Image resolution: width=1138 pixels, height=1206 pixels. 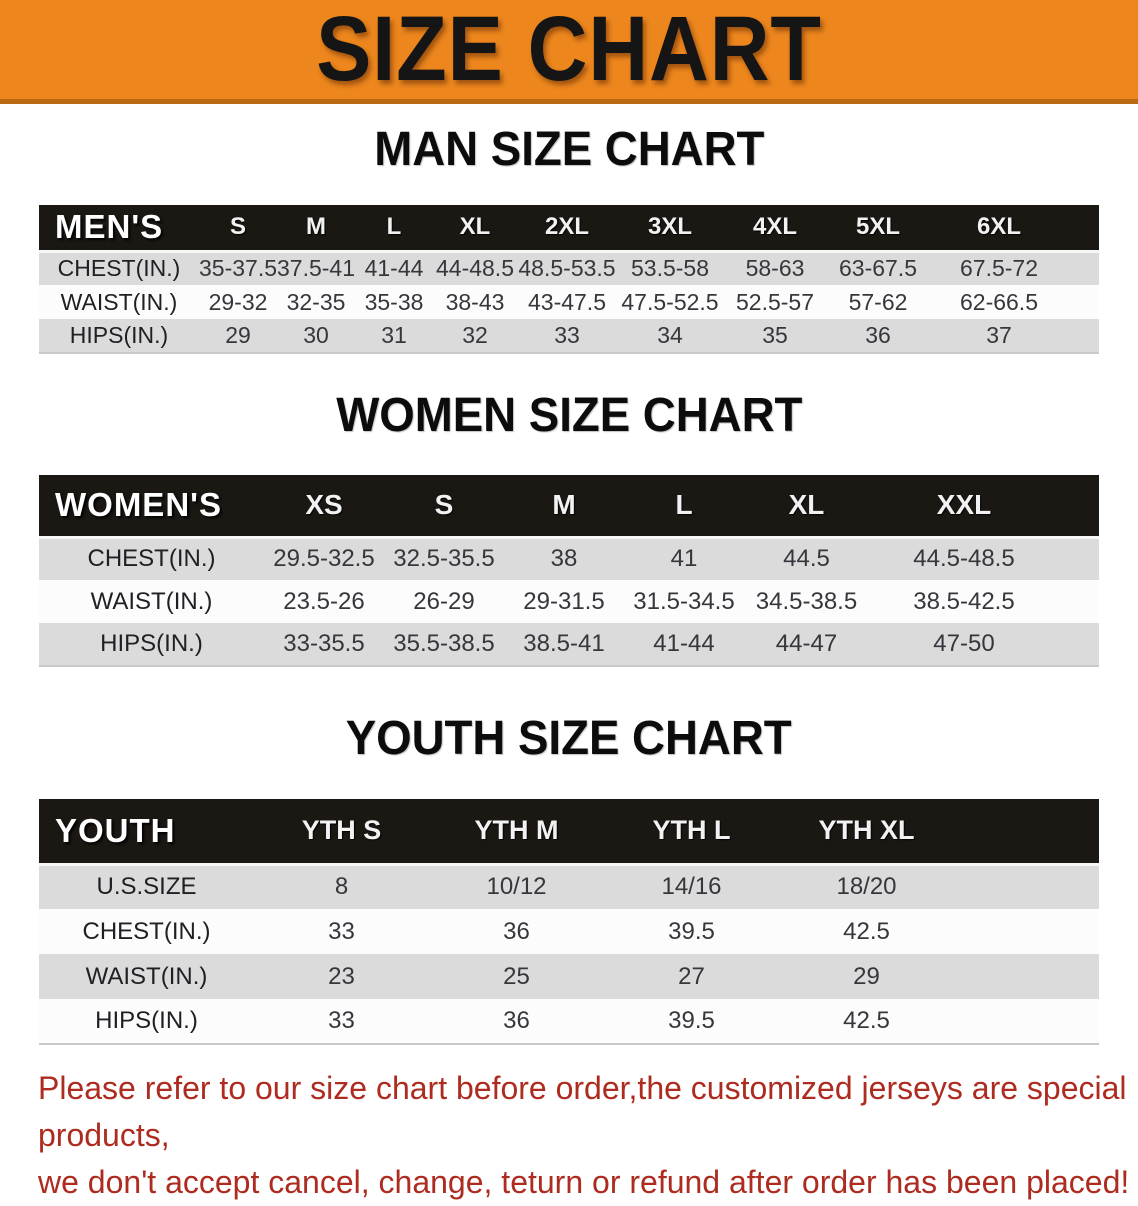 I want to click on table-row: WAIST(IN.) 23 25 27 29, so click(x=569, y=976).